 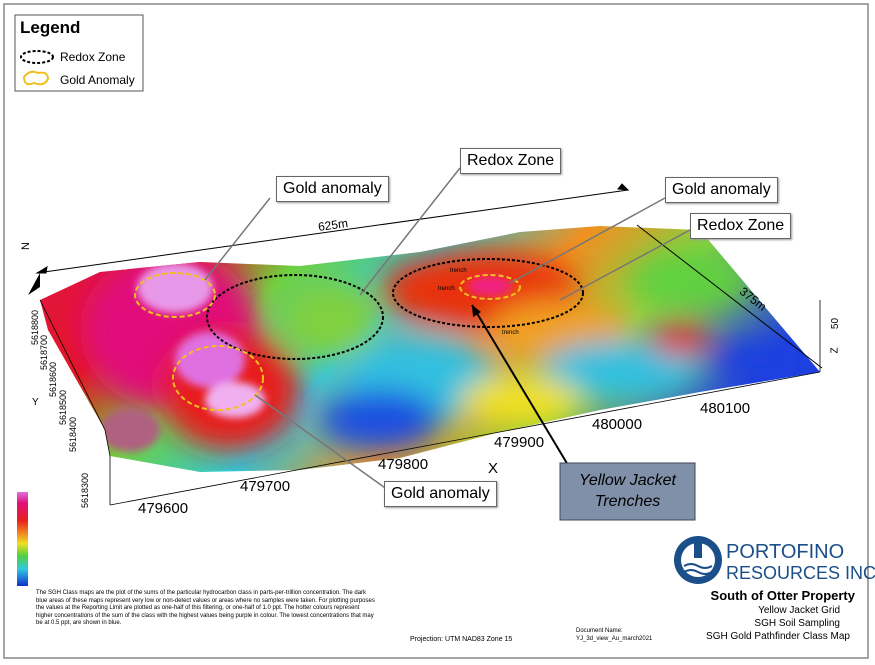 I want to click on redox-outlines, so click(x=395, y=309).